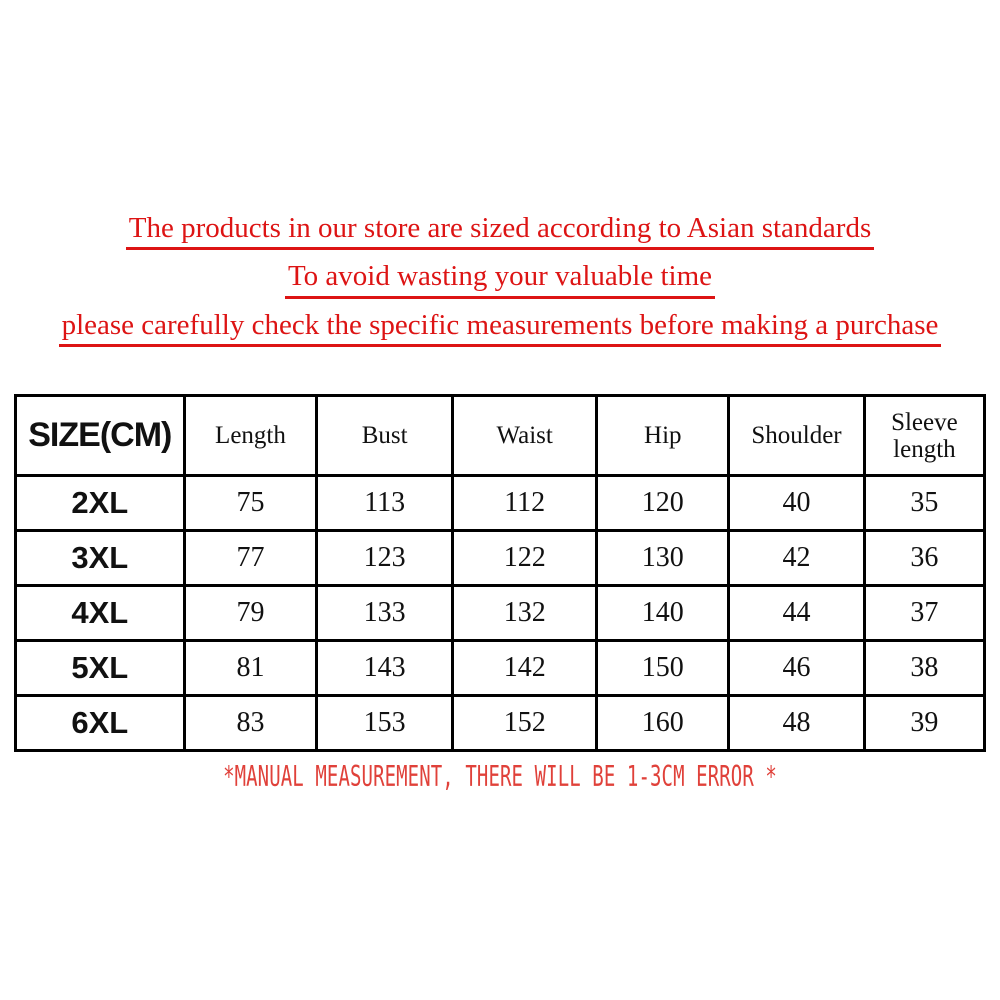  Describe the element at coordinates (796, 435) in the screenshot. I see `column-header-shoulder: Shoulder` at that location.